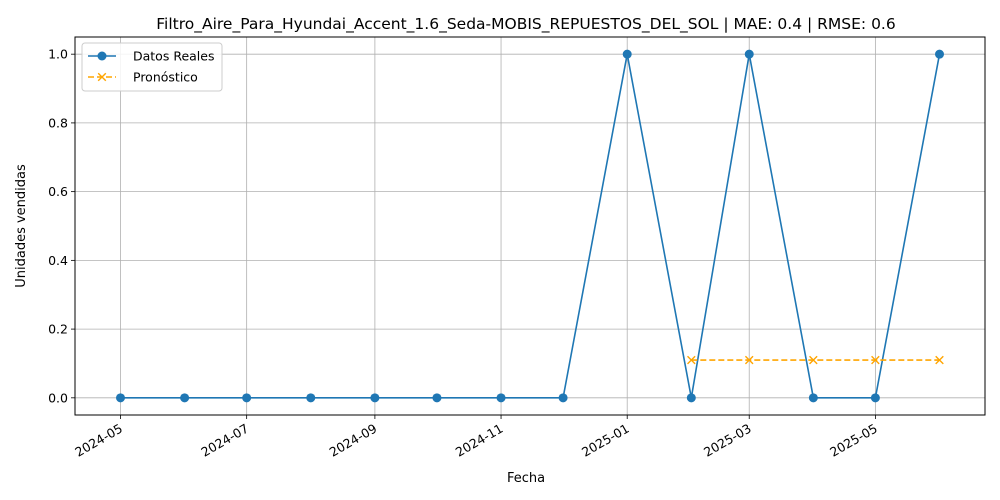  What do you see at coordinates (165, 77) in the screenshot?
I see `legend-label: Pronóstico` at bounding box center [165, 77].